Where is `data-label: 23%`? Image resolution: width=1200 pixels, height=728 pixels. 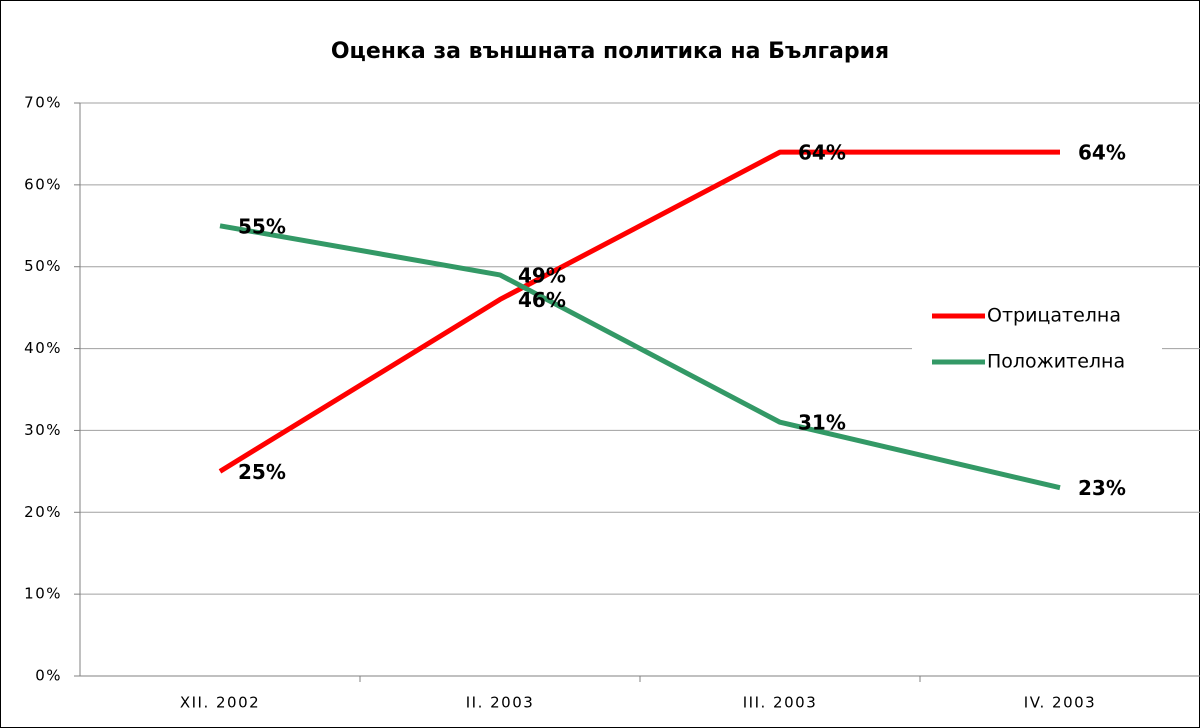 data-label: 23% is located at coordinates (1102, 488).